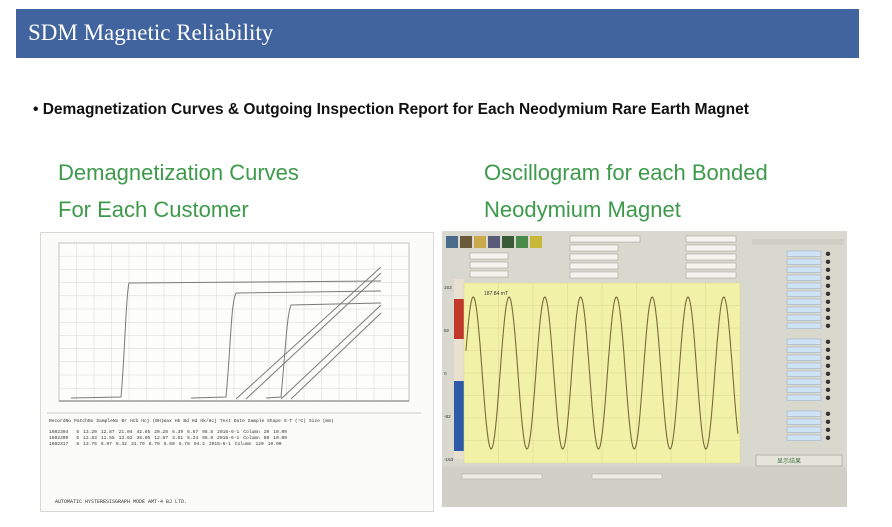  Describe the element at coordinates (90, 432) in the screenshot. I see `table-cell: 13.20` at that location.